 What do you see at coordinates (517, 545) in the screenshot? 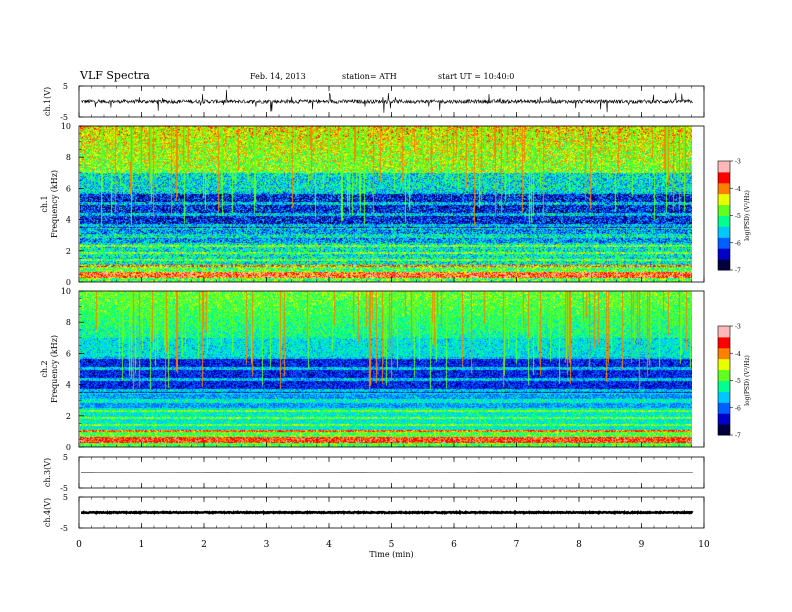
I see `x-tick-label: 7` at bounding box center [517, 545].